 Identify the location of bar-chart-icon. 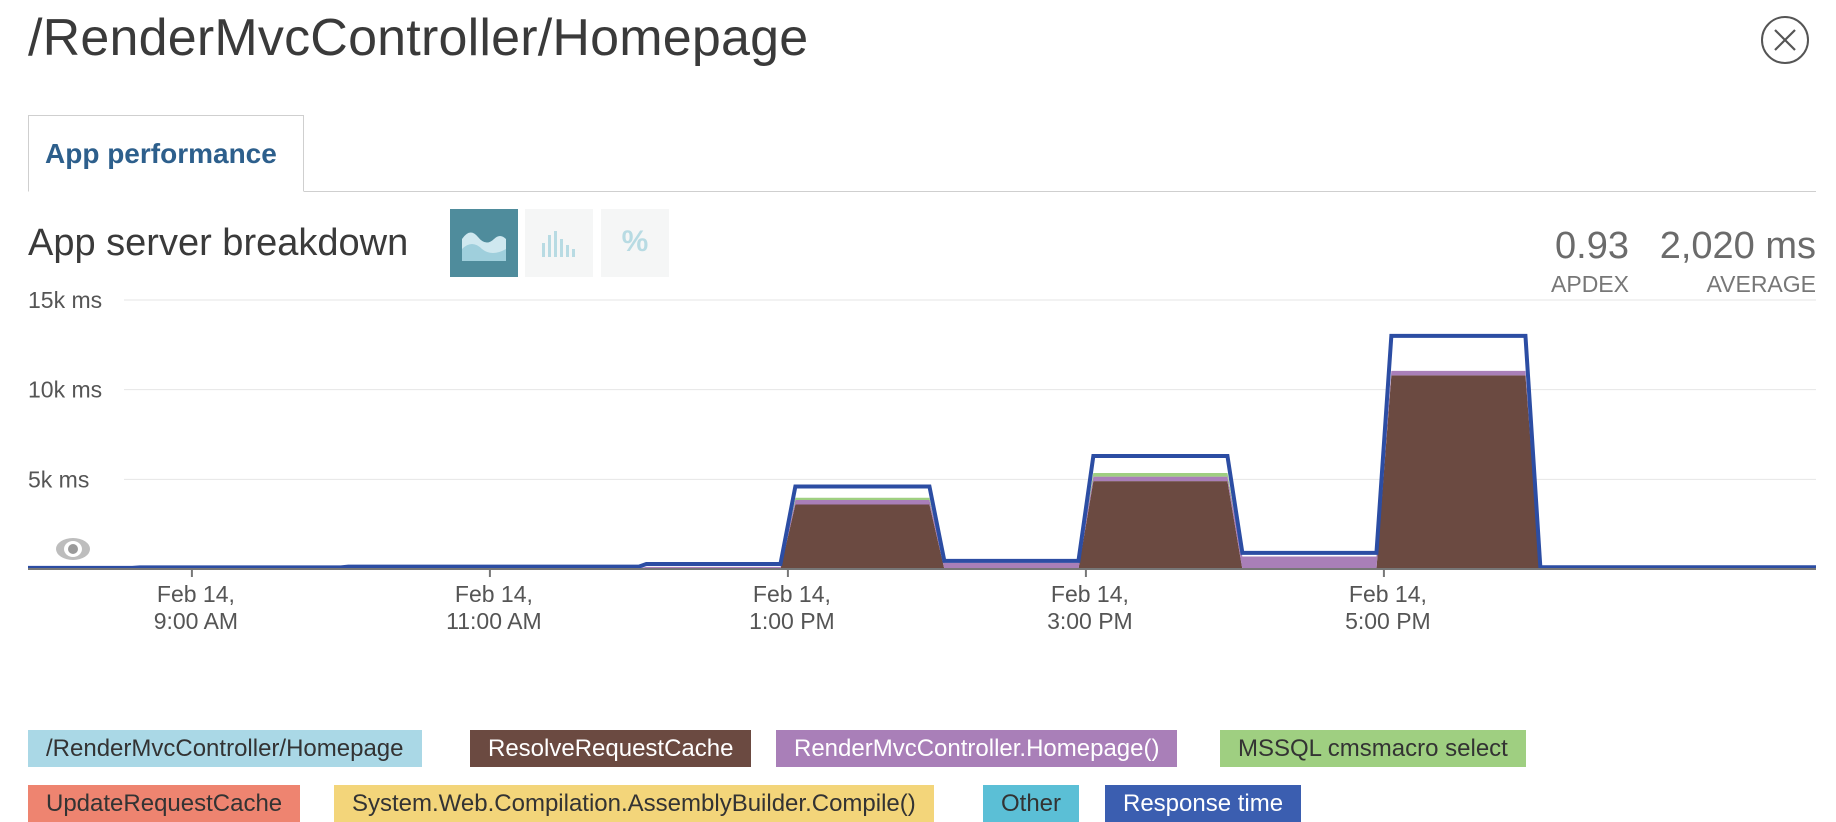
(558, 244).